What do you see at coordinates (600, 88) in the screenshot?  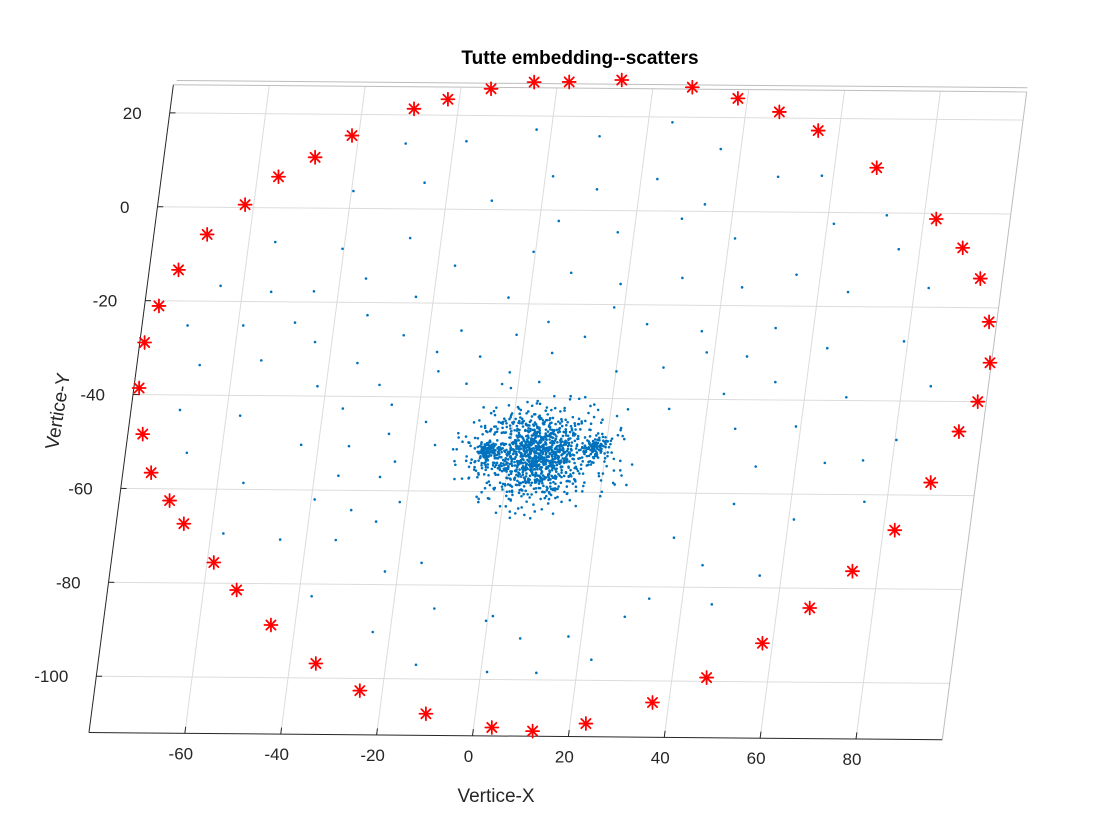 I see `top-box-edge` at bounding box center [600, 88].